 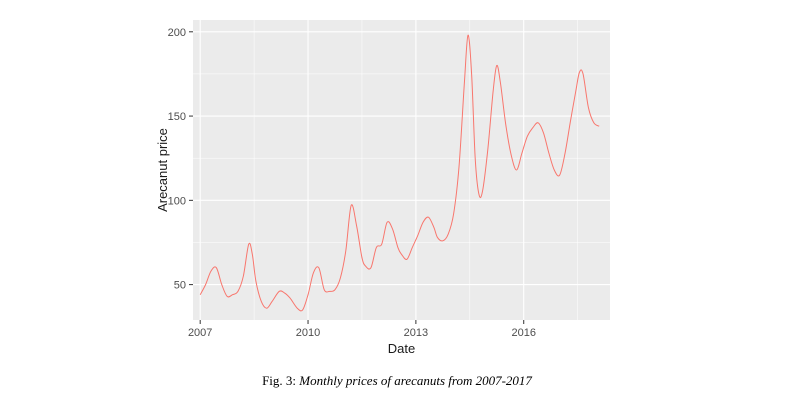 I want to click on y-tick-label: 150, so click(x=177, y=117).